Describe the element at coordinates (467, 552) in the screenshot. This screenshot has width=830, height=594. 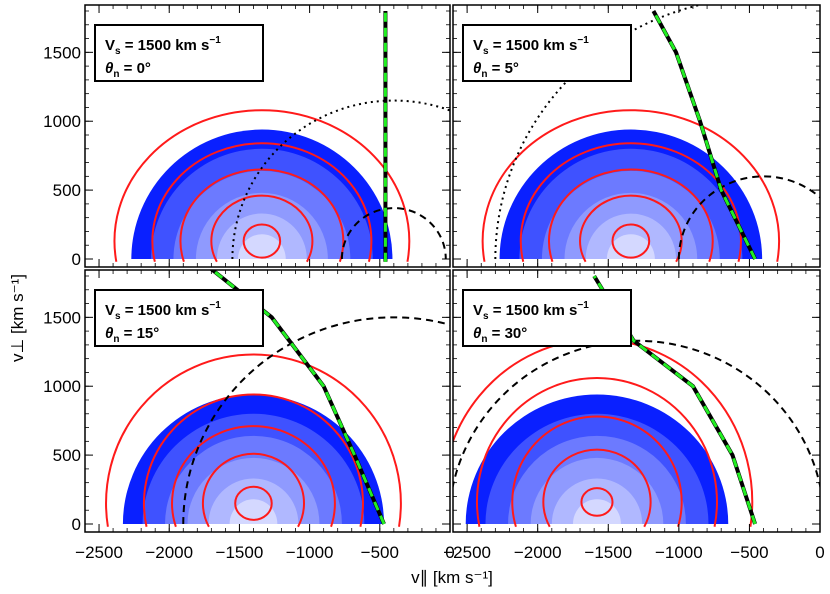
I see `x-tick-label-right: −2500` at that location.